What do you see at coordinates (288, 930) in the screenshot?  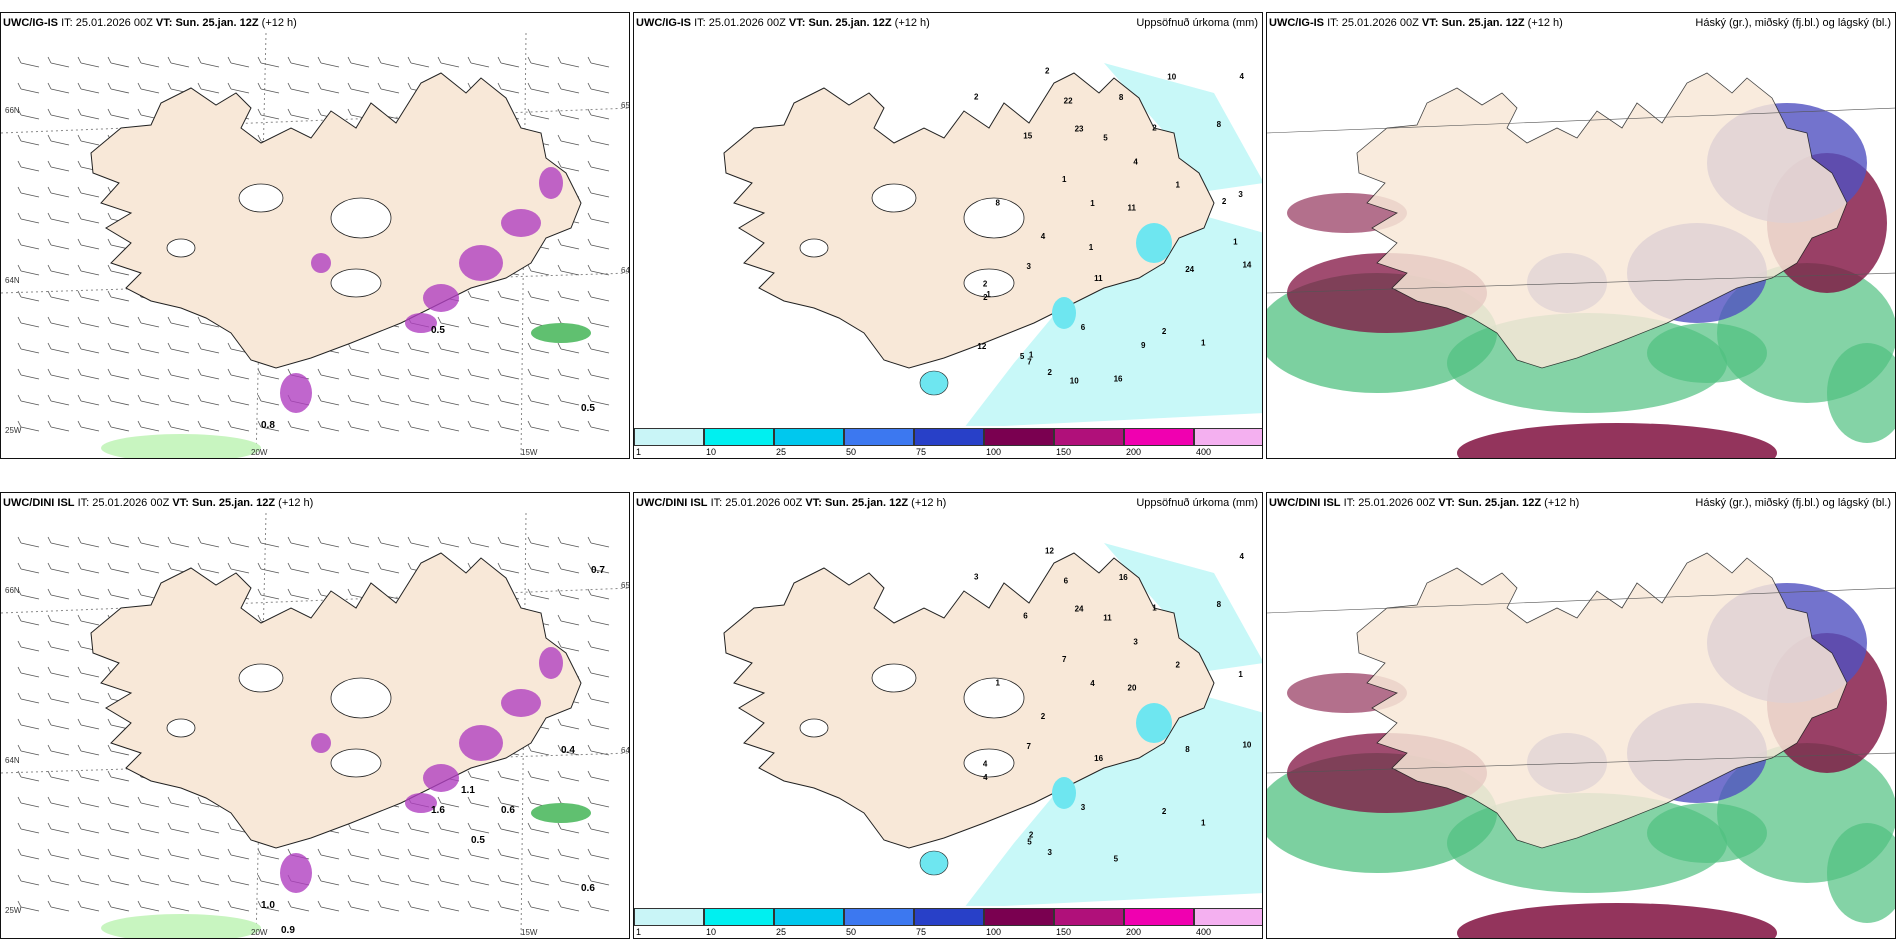 I see `precip-value: 0.9` at bounding box center [288, 930].